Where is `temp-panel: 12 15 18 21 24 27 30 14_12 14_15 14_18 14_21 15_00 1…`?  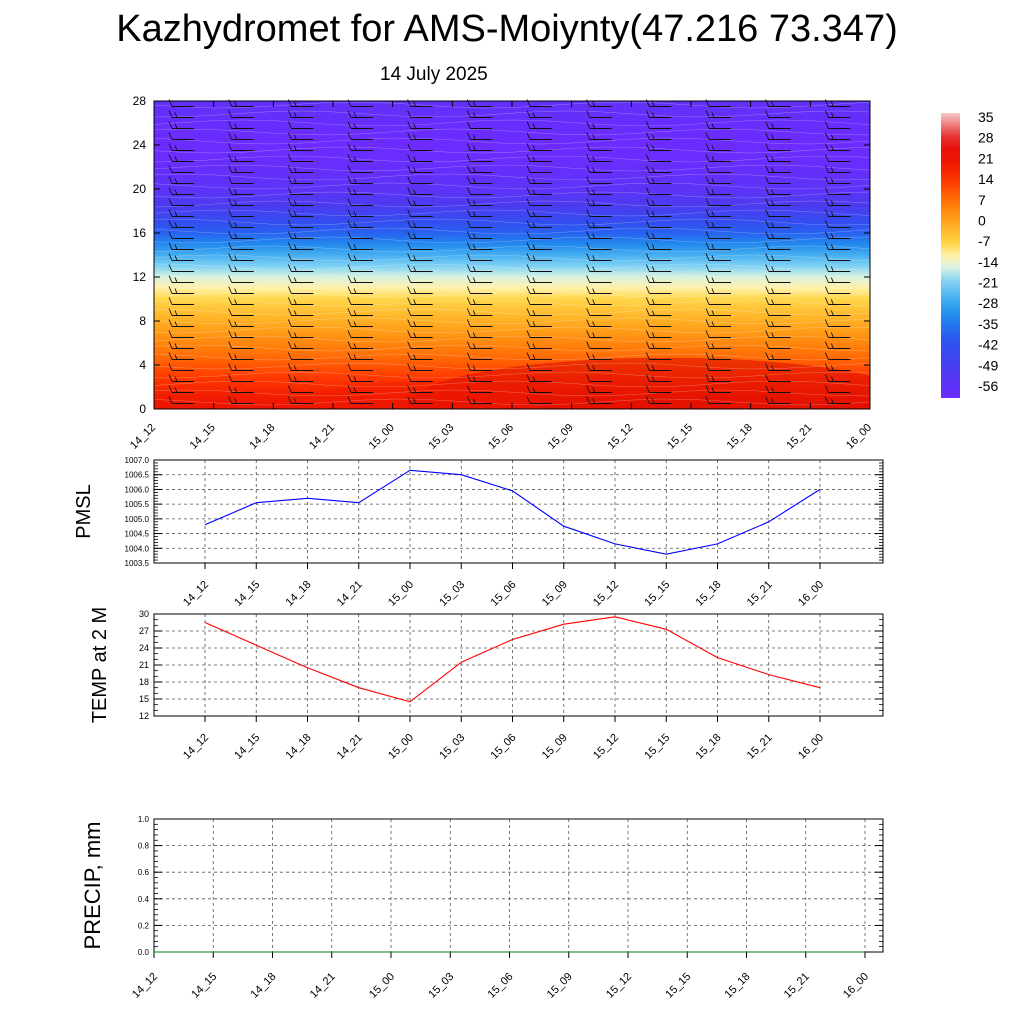 temp-panel: 12 15 18 21 24 27 30 14_12 14_15 14_18 14_21 15_00 1… is located at coordinates (486, 684).